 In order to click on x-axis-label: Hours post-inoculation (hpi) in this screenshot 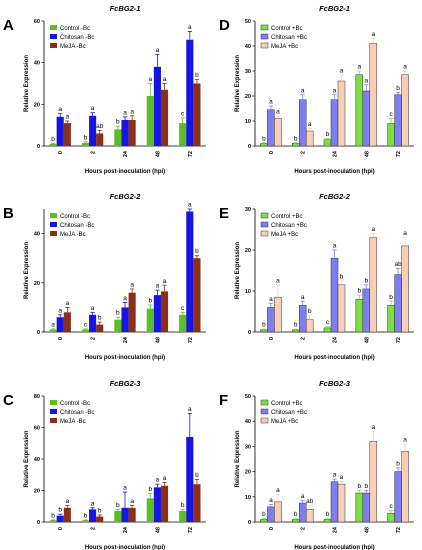, I will do `click(125, 547)`.